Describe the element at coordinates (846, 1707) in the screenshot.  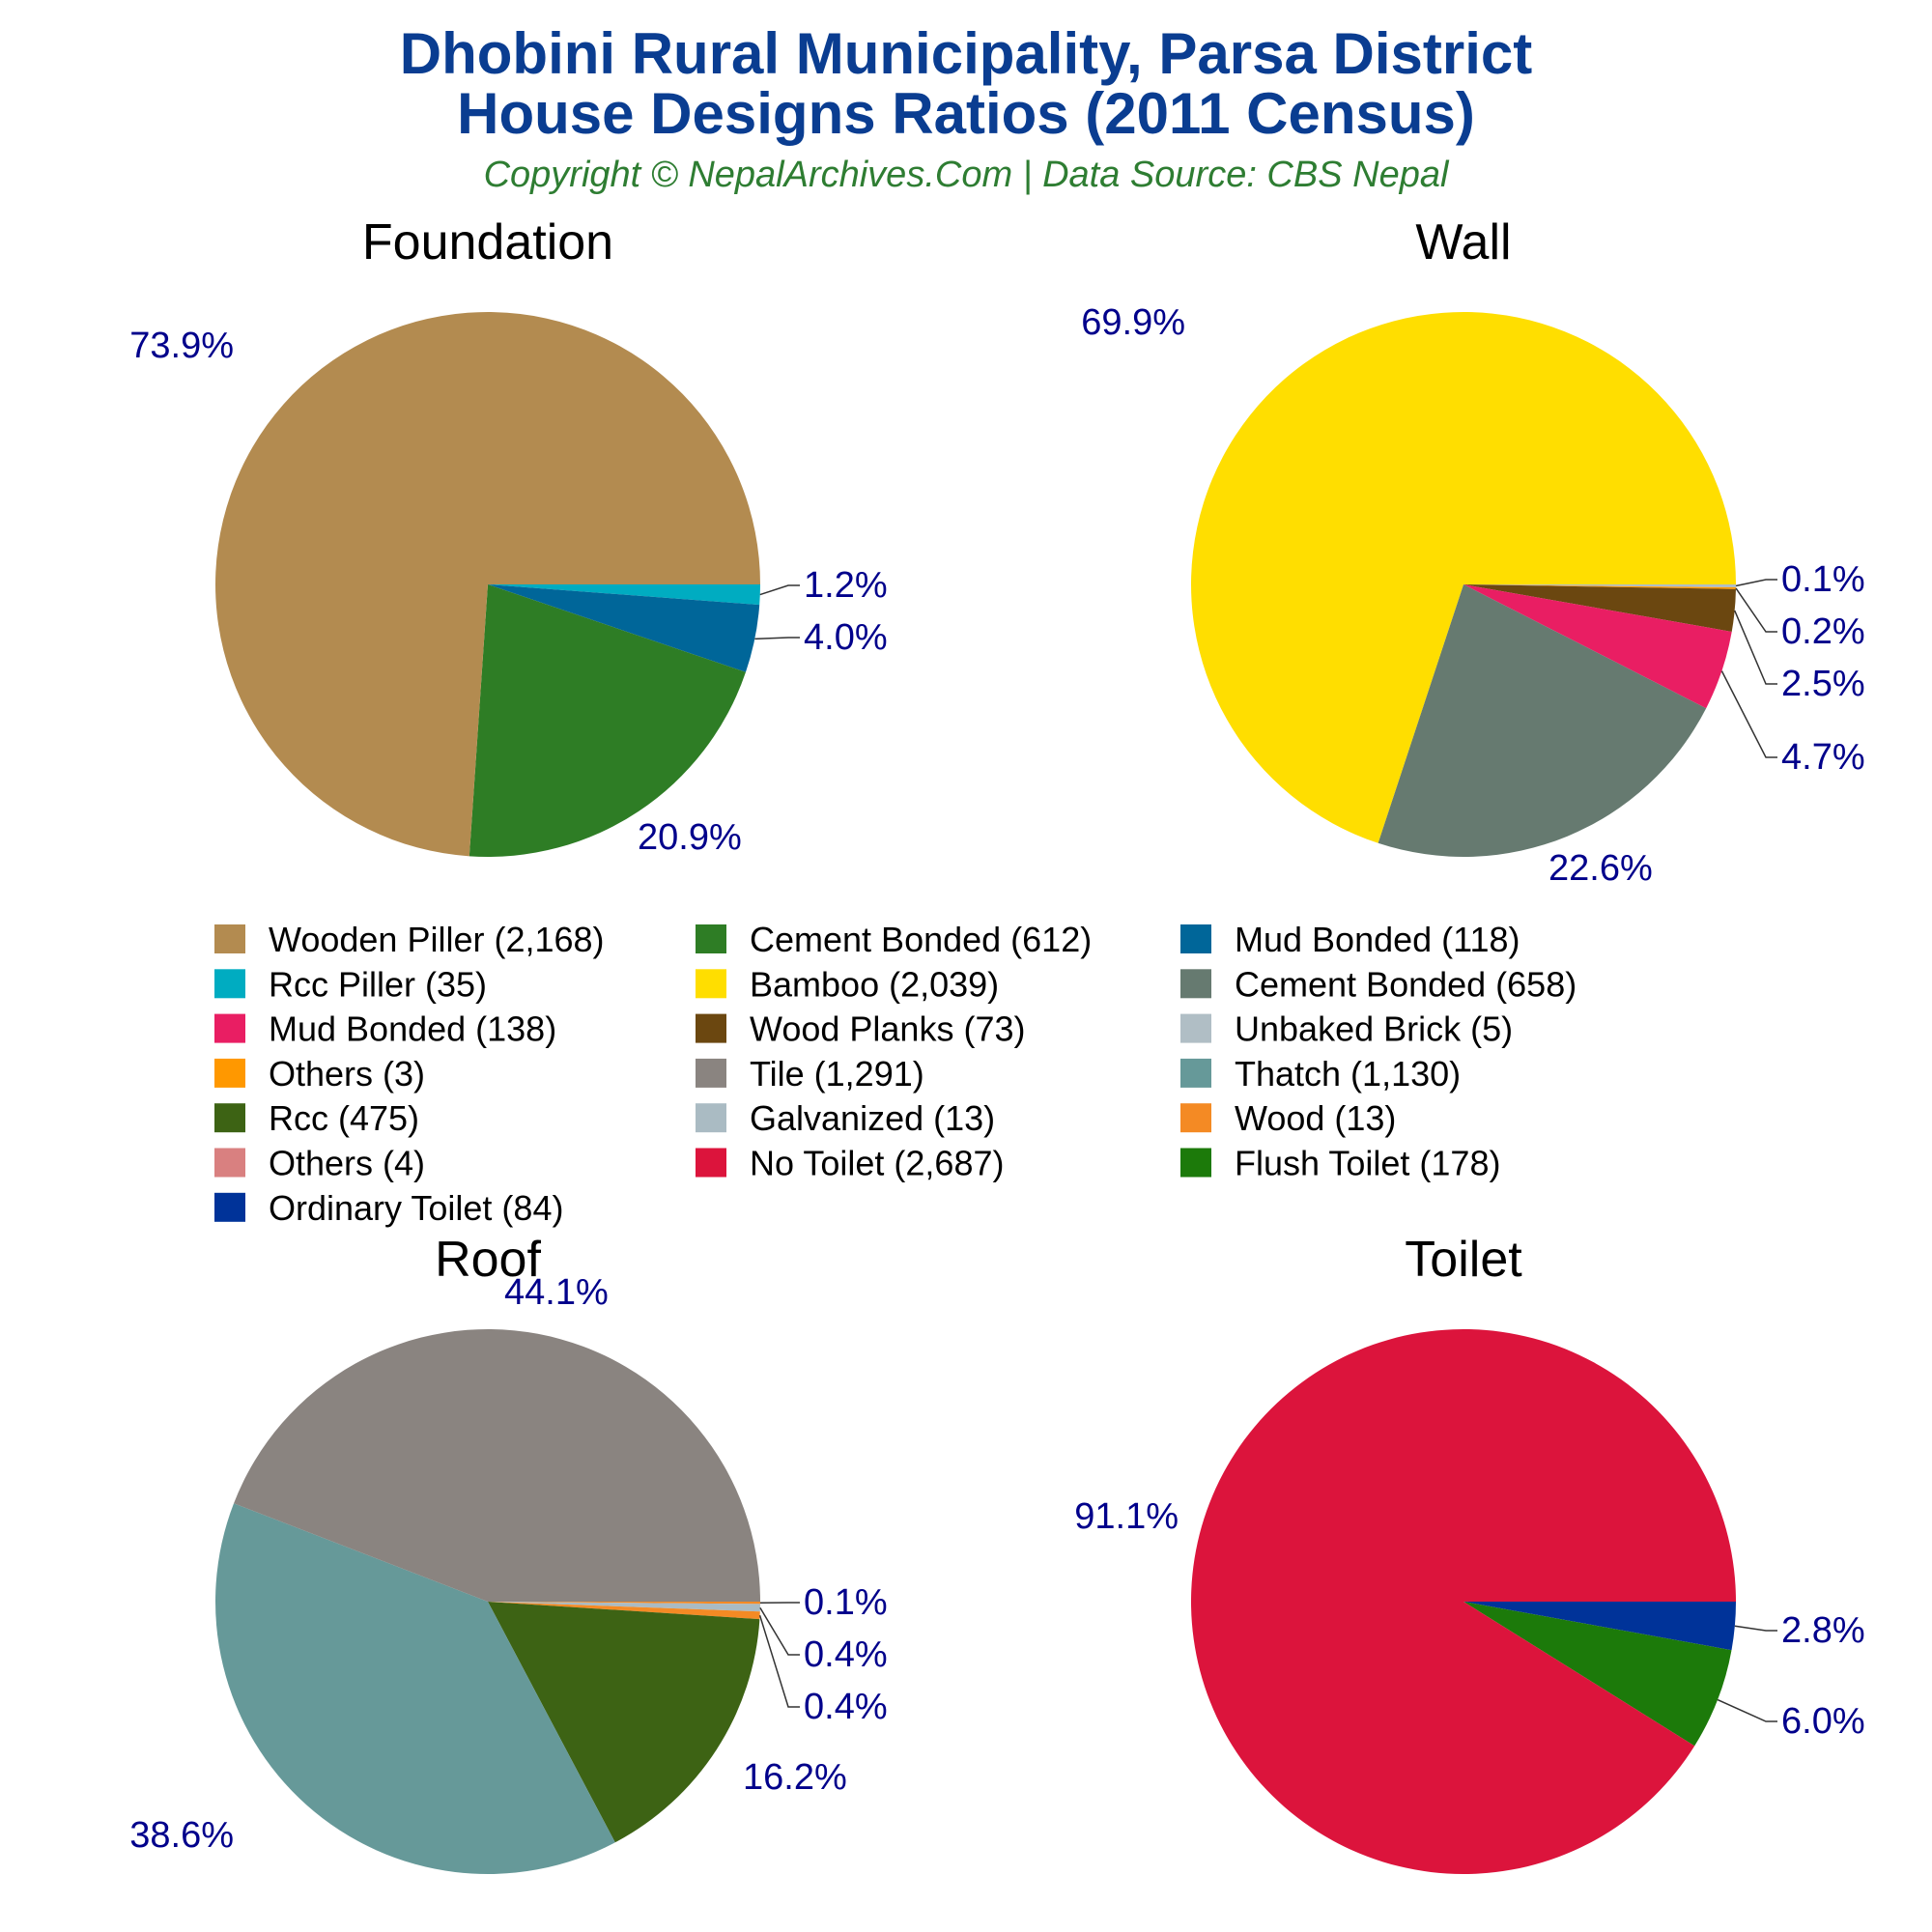
I see `roof-pct-label-wood: 0.4%` at that location.